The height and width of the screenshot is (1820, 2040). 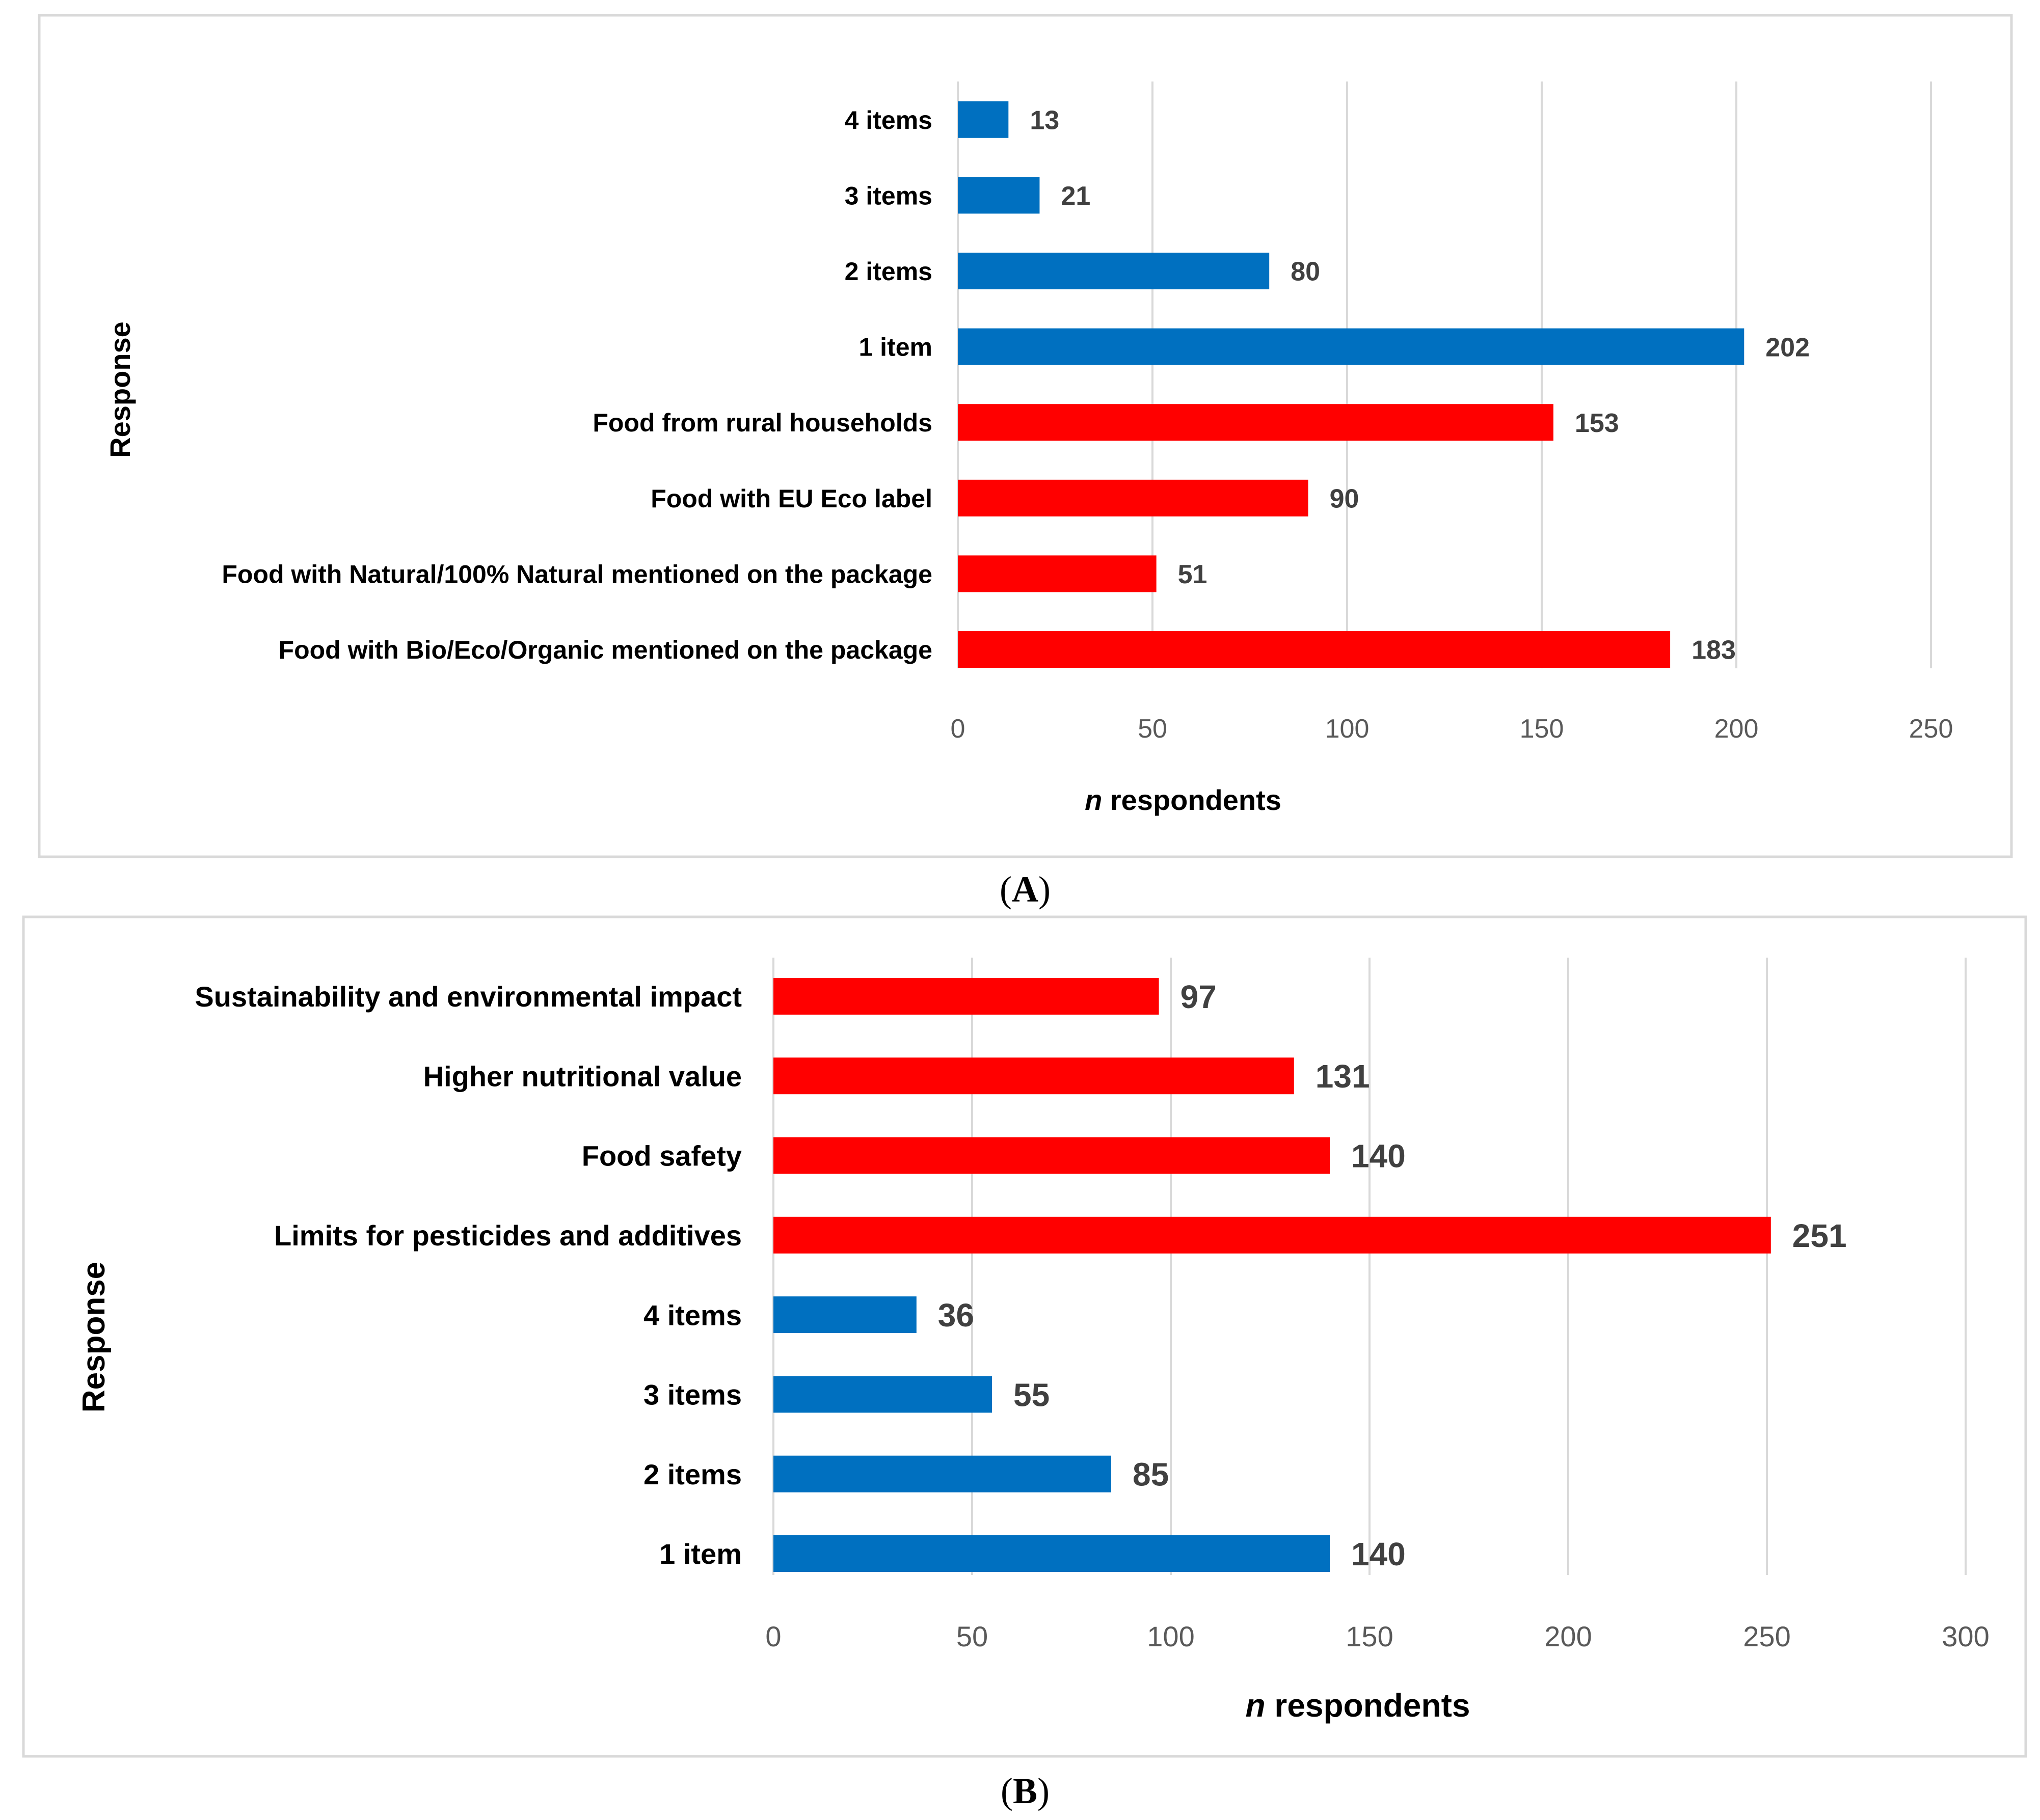 What do you see at coordinates (1192, 574) in the screenshot?
I see `panel-a-data-label: 51` at bounding box center [1192, 574].